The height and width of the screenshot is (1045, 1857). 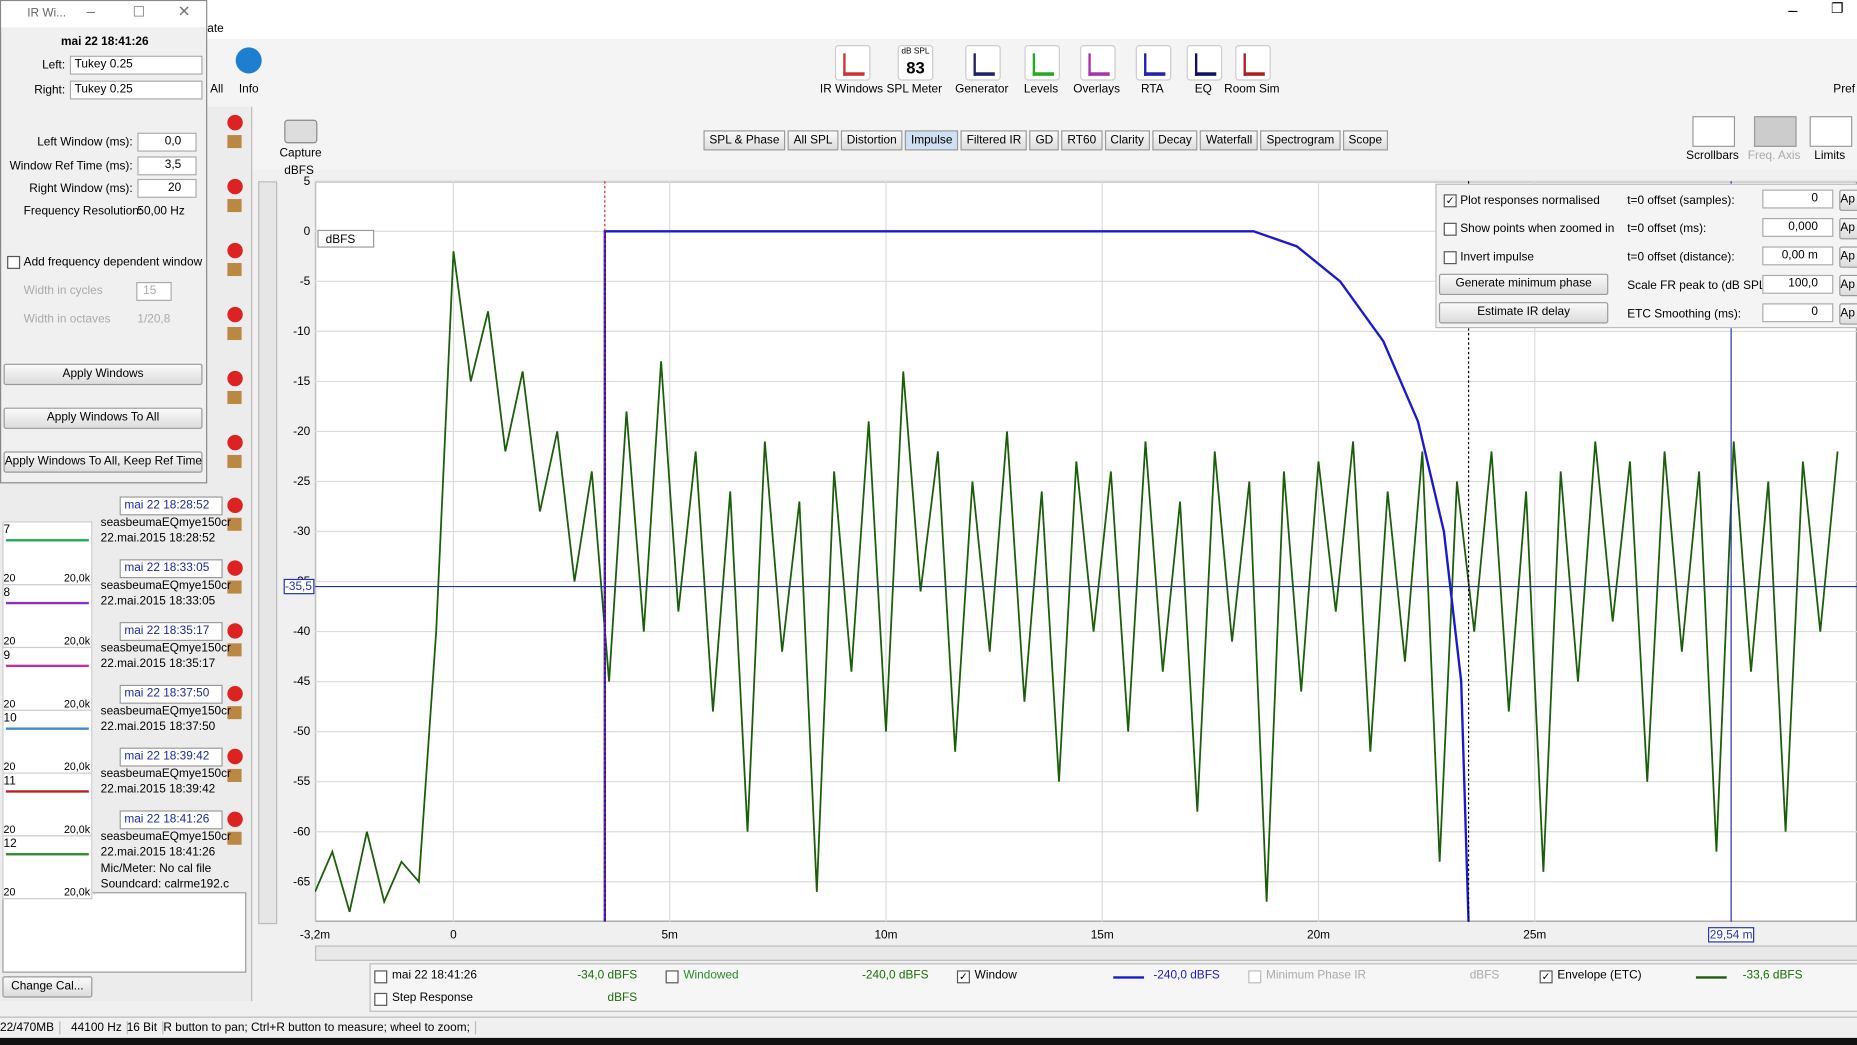 What do you see at coordinates (871, 140) in the screenshot?
I see `tab: Distortion` at bounding box center [871, 140].